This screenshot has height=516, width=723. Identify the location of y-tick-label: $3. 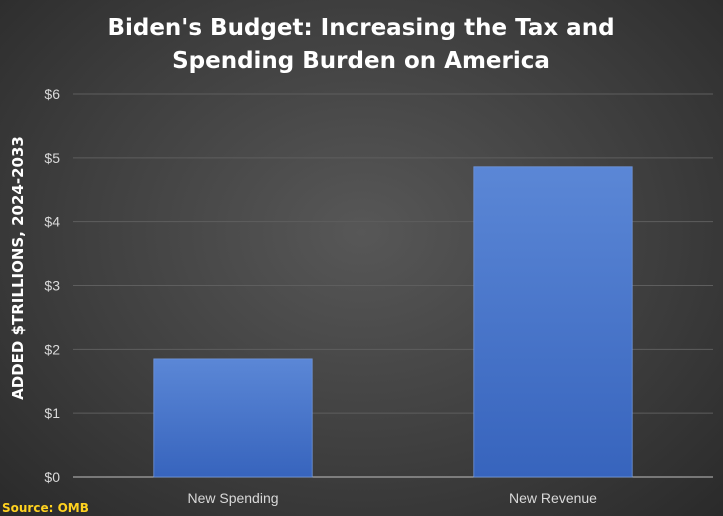
(52, 286).